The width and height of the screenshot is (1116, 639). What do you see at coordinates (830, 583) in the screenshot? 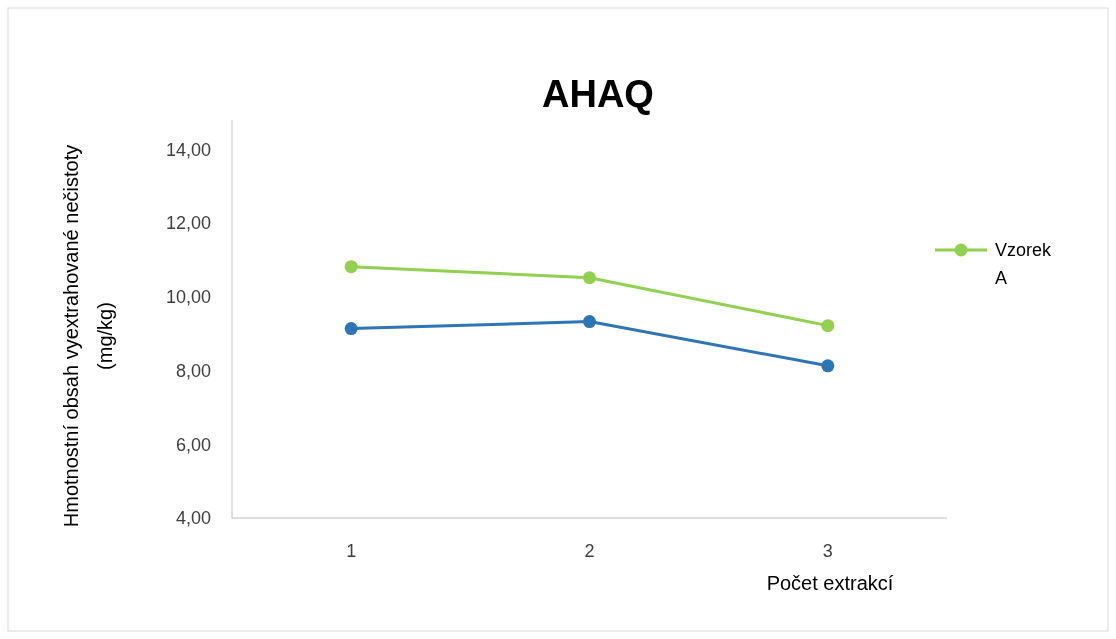
I see `x-axis-title: Počet extrakcí` at bounding box center [830, 583].